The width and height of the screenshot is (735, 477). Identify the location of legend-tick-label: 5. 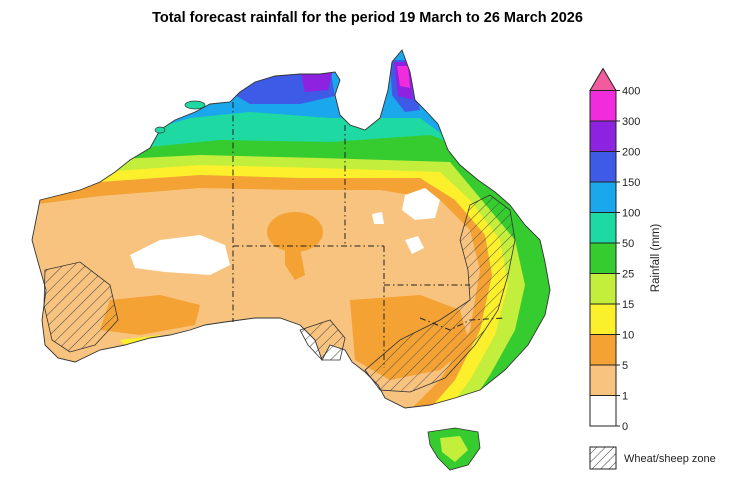
(625, 366).